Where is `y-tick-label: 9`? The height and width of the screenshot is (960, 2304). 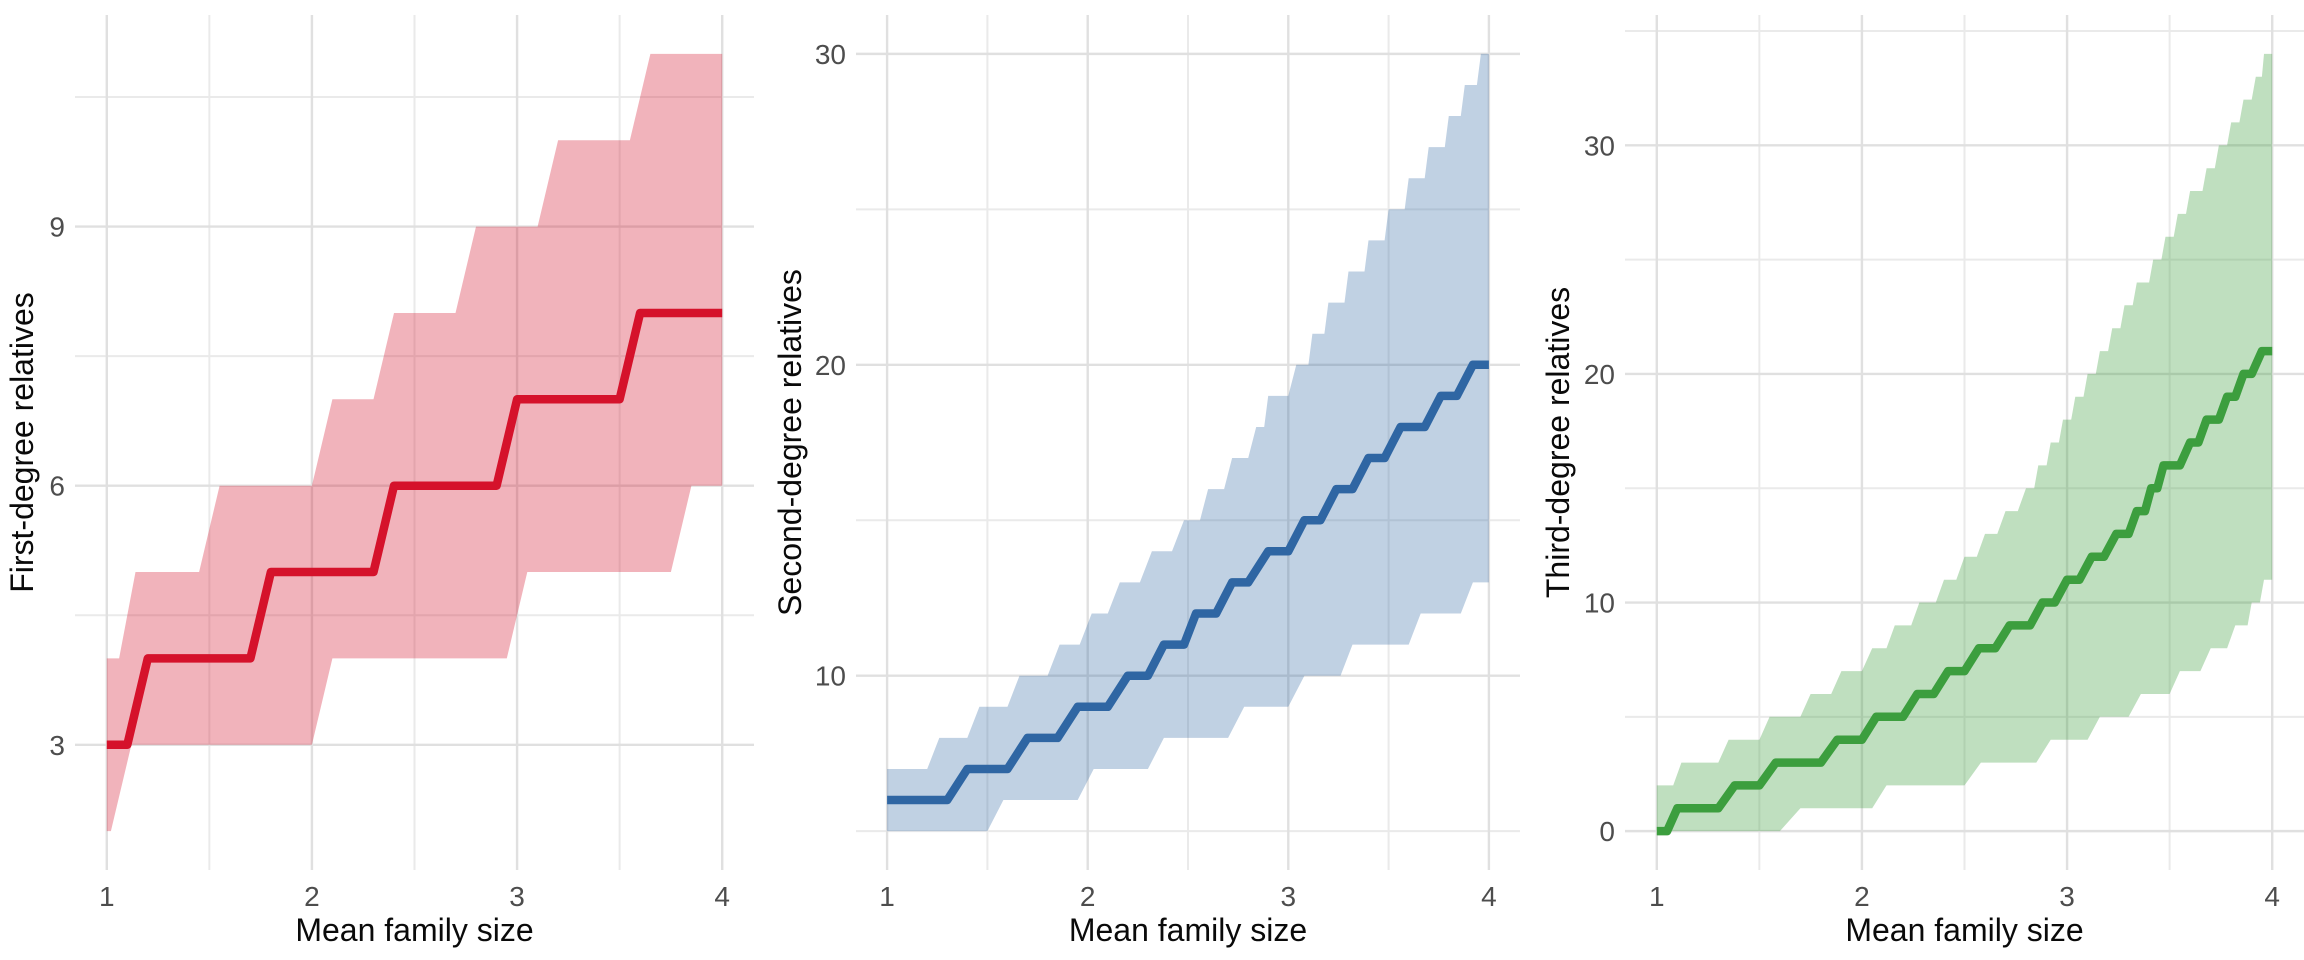
y-tick-label: 9 is located at coordinates (57, 227).